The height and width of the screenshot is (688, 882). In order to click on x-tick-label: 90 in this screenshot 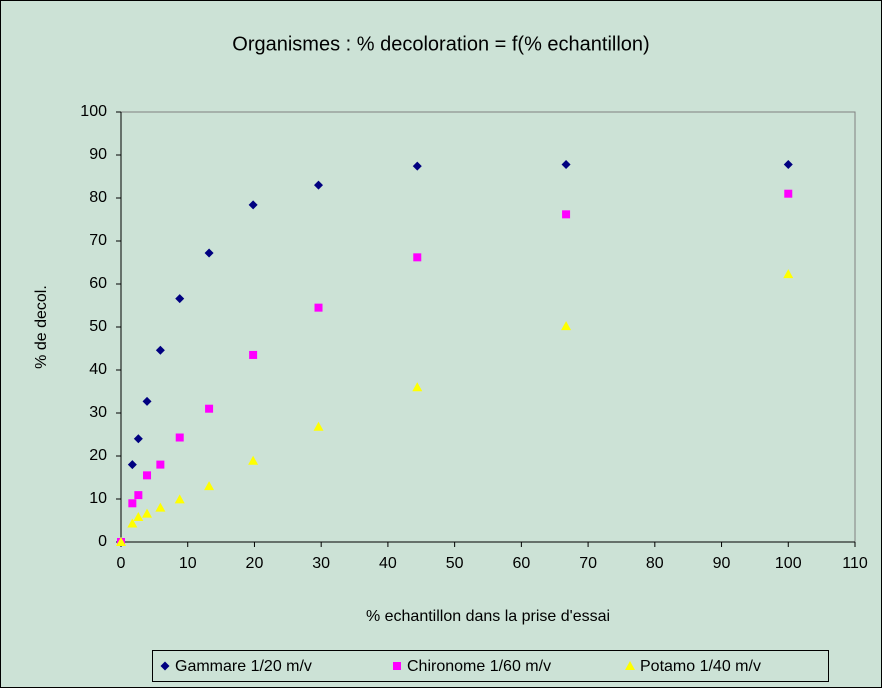, I will do `click(722, 563)`.